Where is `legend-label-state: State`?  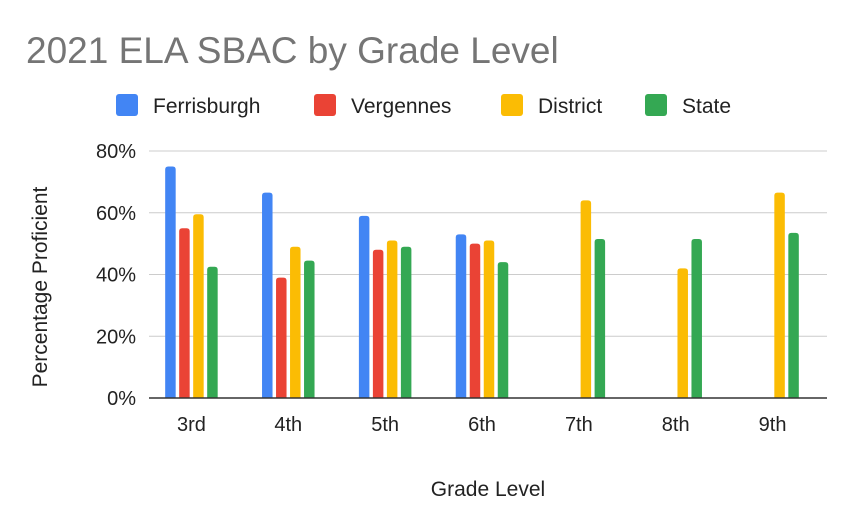 legend-label-state: State is located at coordinates (706, 106).